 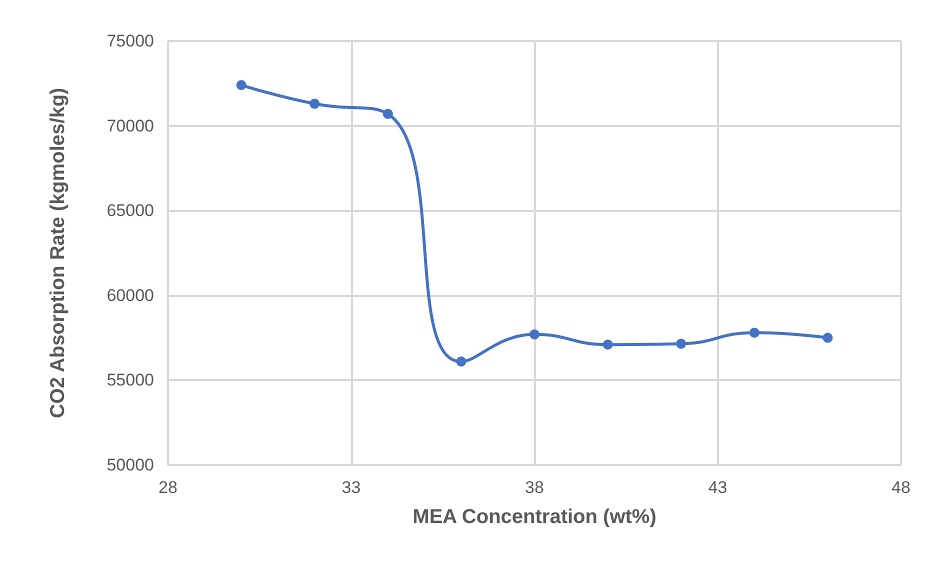 I want to click on y-tick-label: 60000, so click(x=130, y=295).